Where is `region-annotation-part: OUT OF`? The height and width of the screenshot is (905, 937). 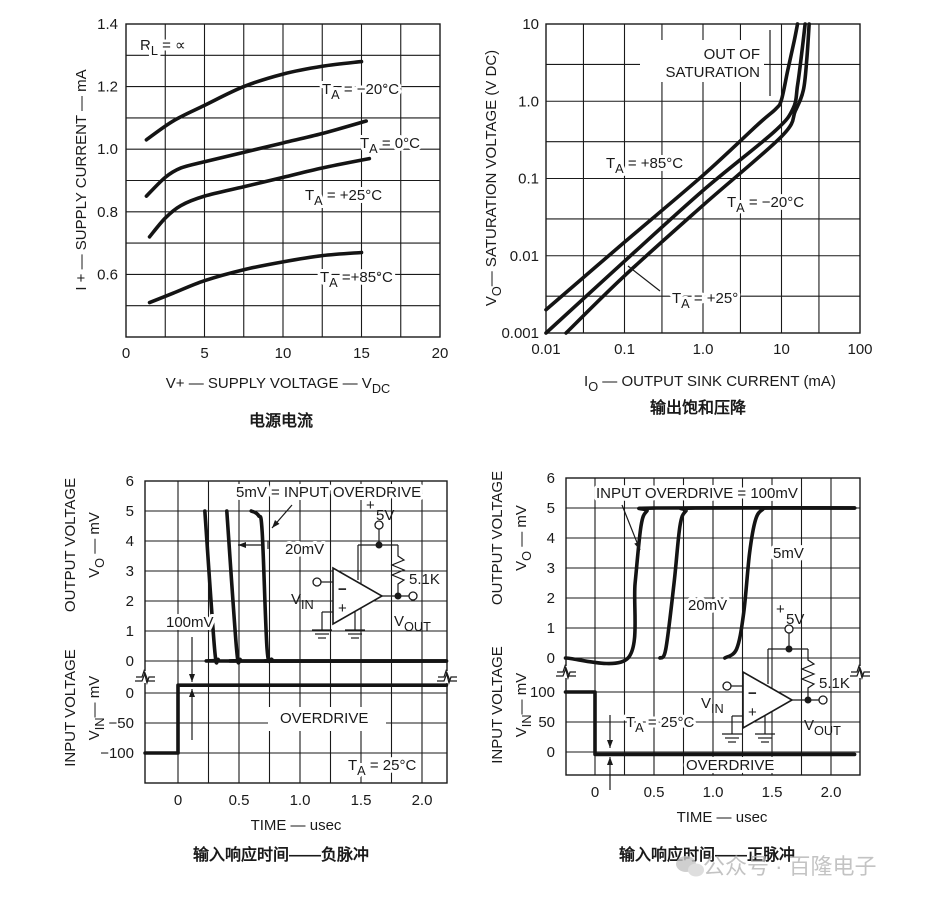 region-annotation-part: OUT OF is located at coordinates (732, 54).